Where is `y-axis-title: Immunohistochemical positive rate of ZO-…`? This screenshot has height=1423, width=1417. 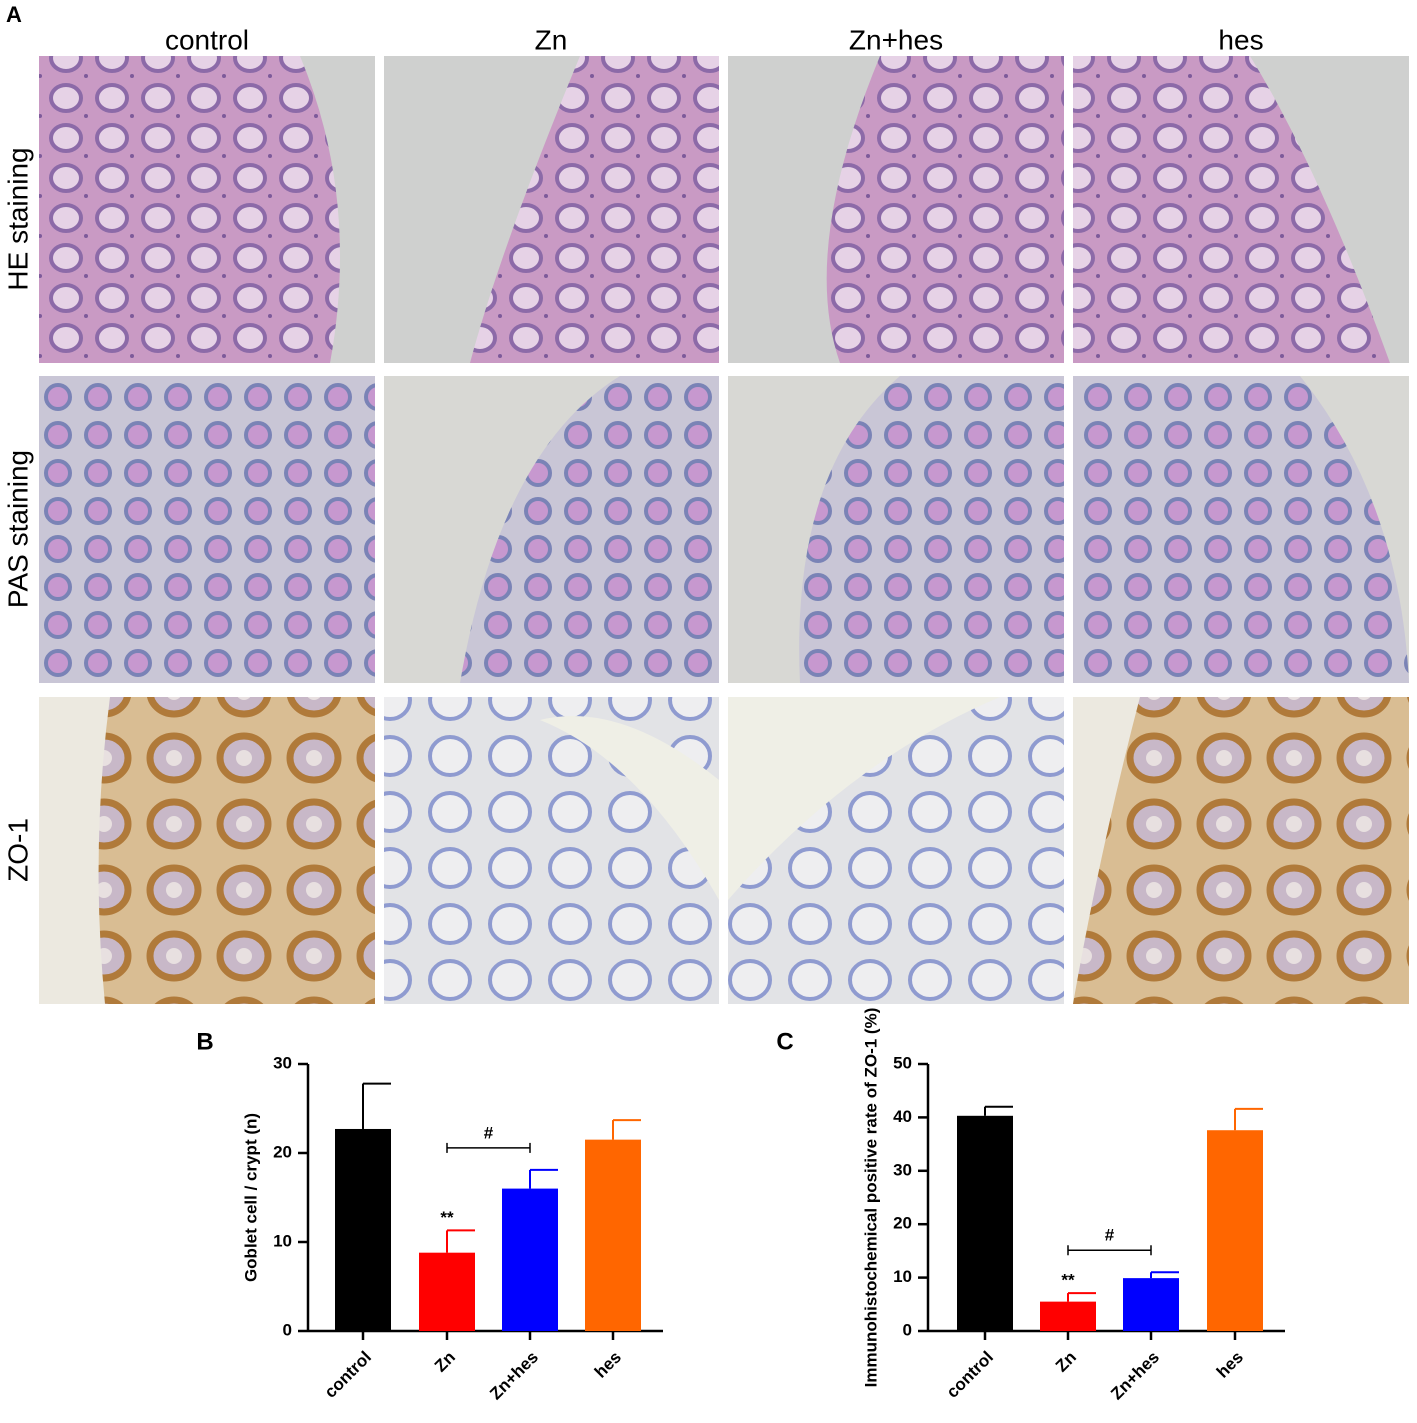
y-axis-title: Immunohistochemical positive rate of ZO-… is located at coordinates (870, 1198).